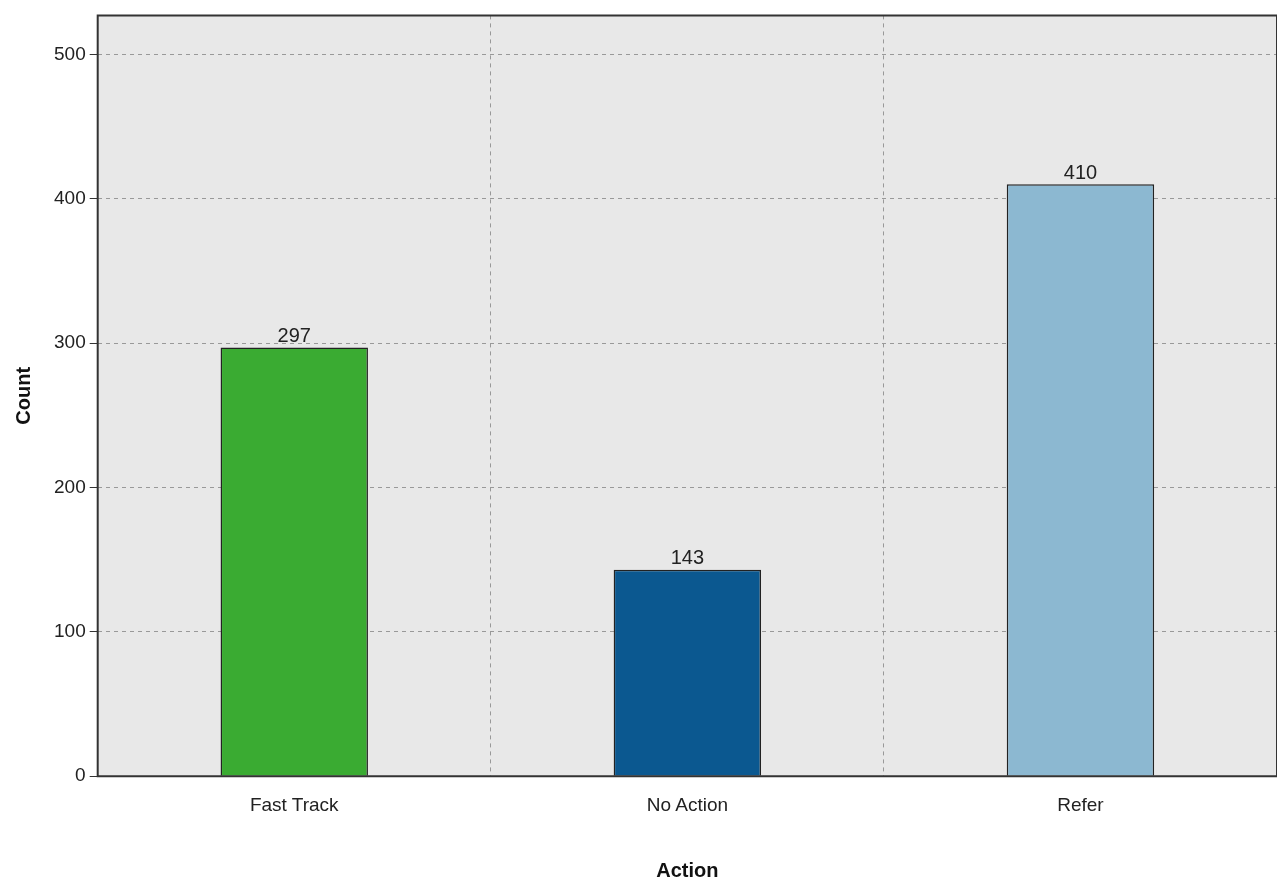  Describe the element at coordinates (80, 775) in the screenshot. I see `y-tick-label: 0` at that location.